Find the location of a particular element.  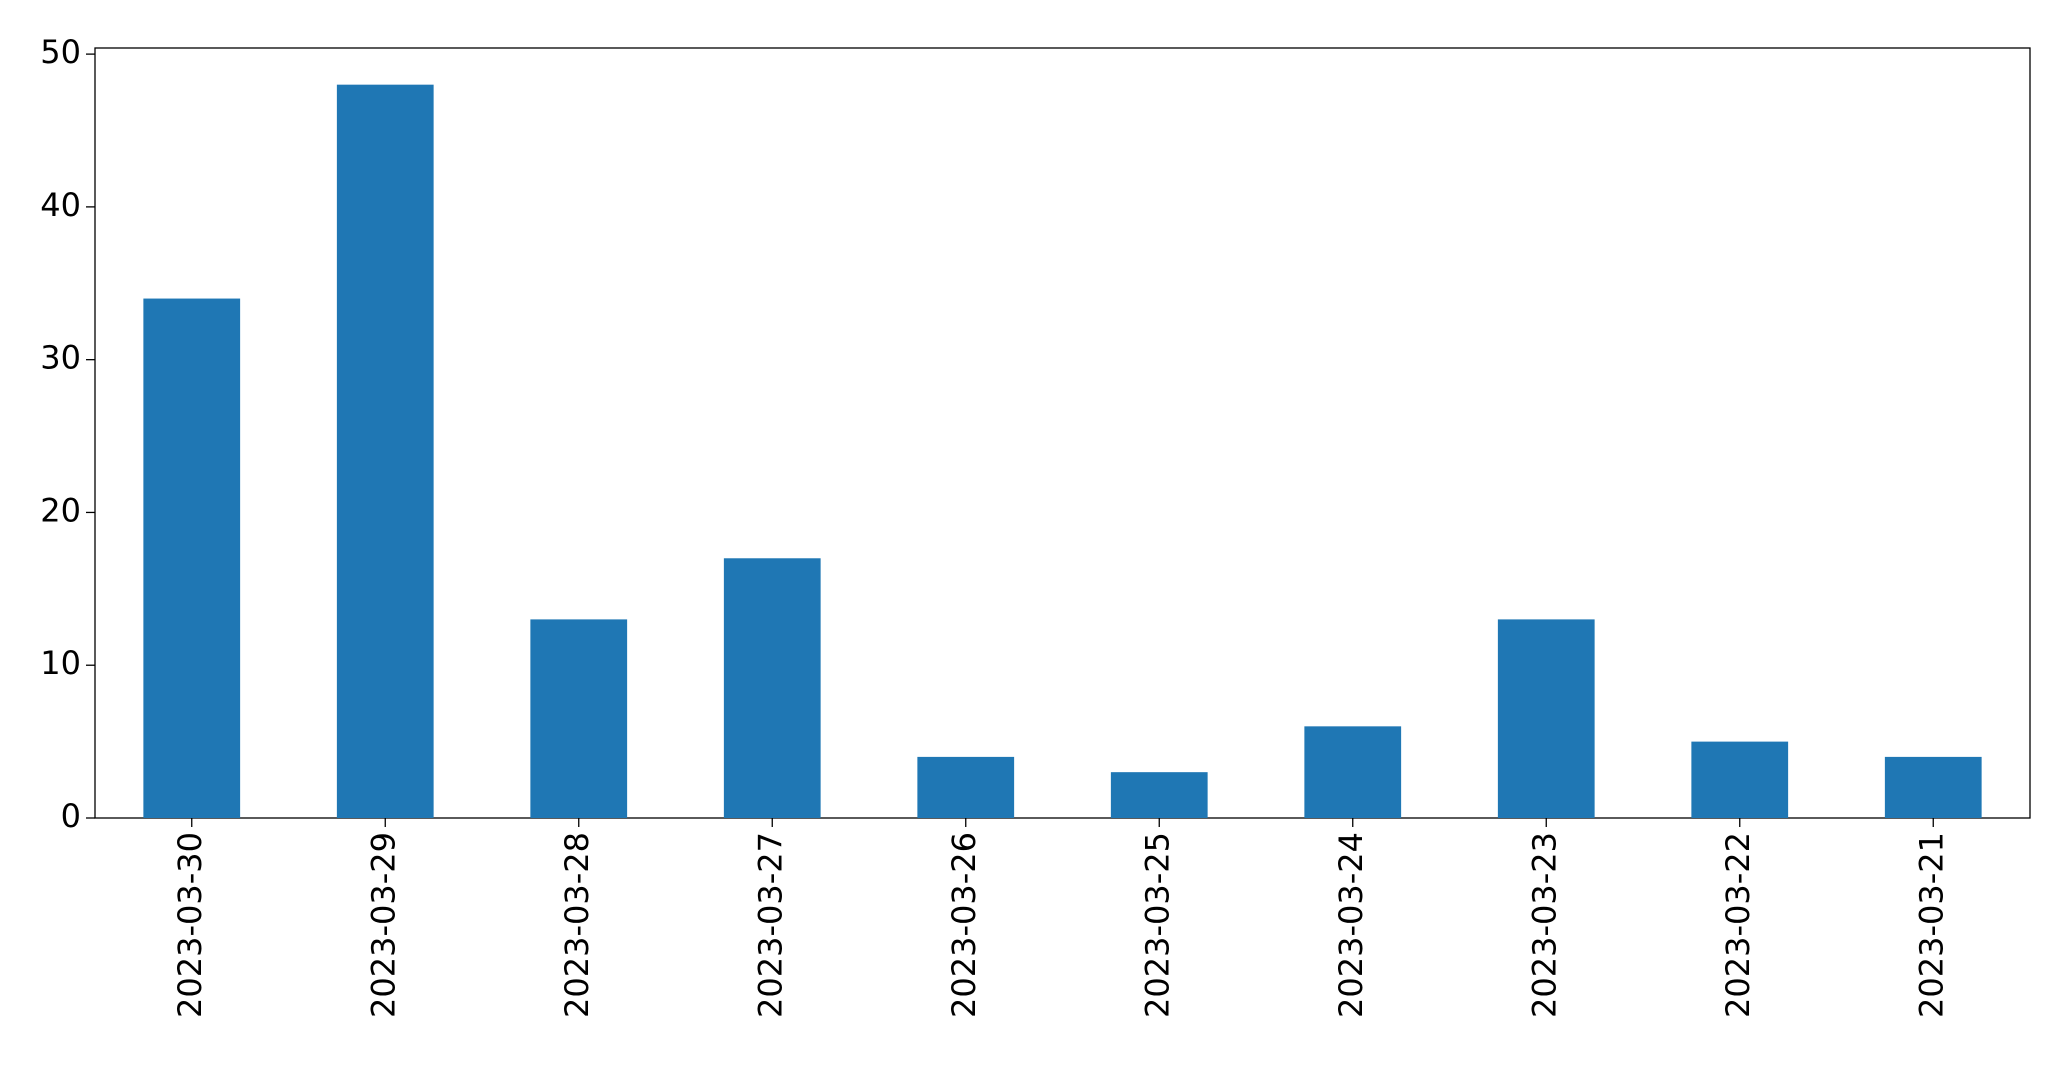

y-tick-label: 0 is located at coordinates (71, 816).